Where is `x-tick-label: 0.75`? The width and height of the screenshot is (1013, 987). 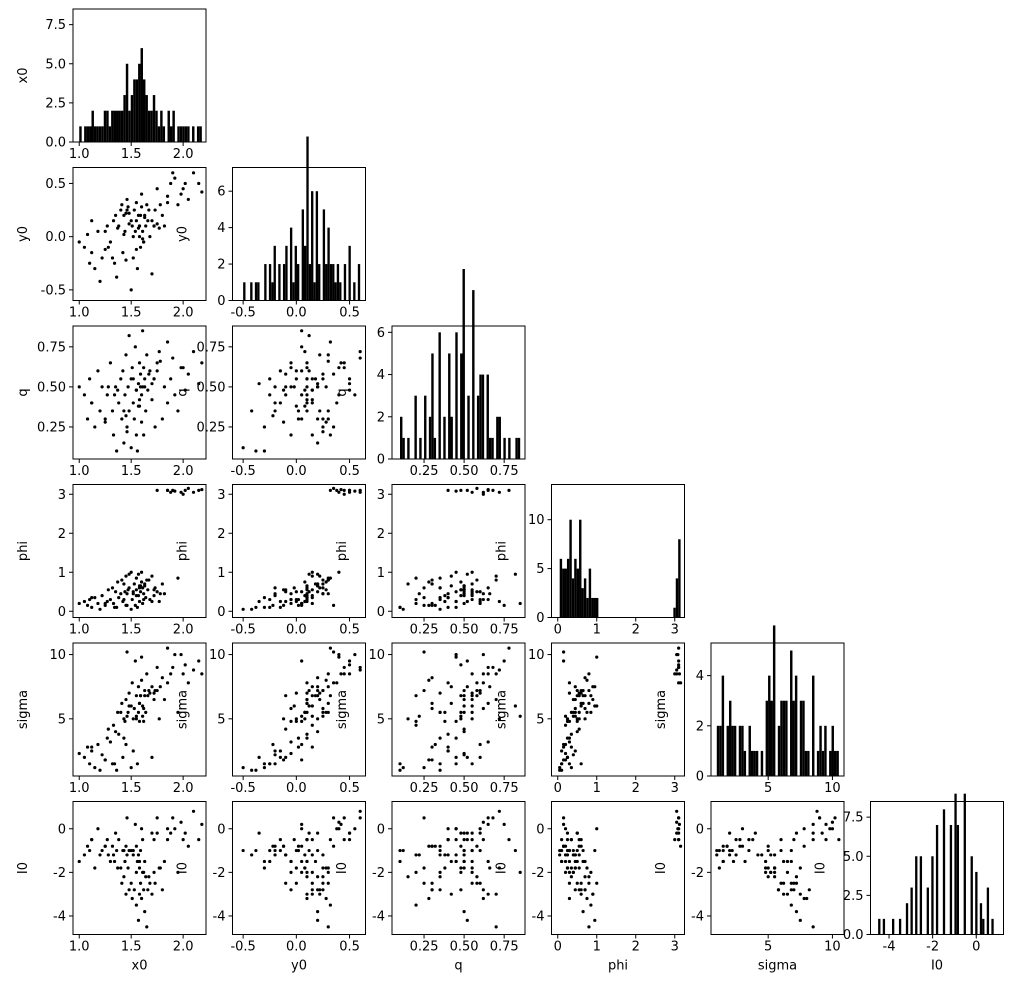
x-tick-label: 0.75 is located at coordinates (504, 788).